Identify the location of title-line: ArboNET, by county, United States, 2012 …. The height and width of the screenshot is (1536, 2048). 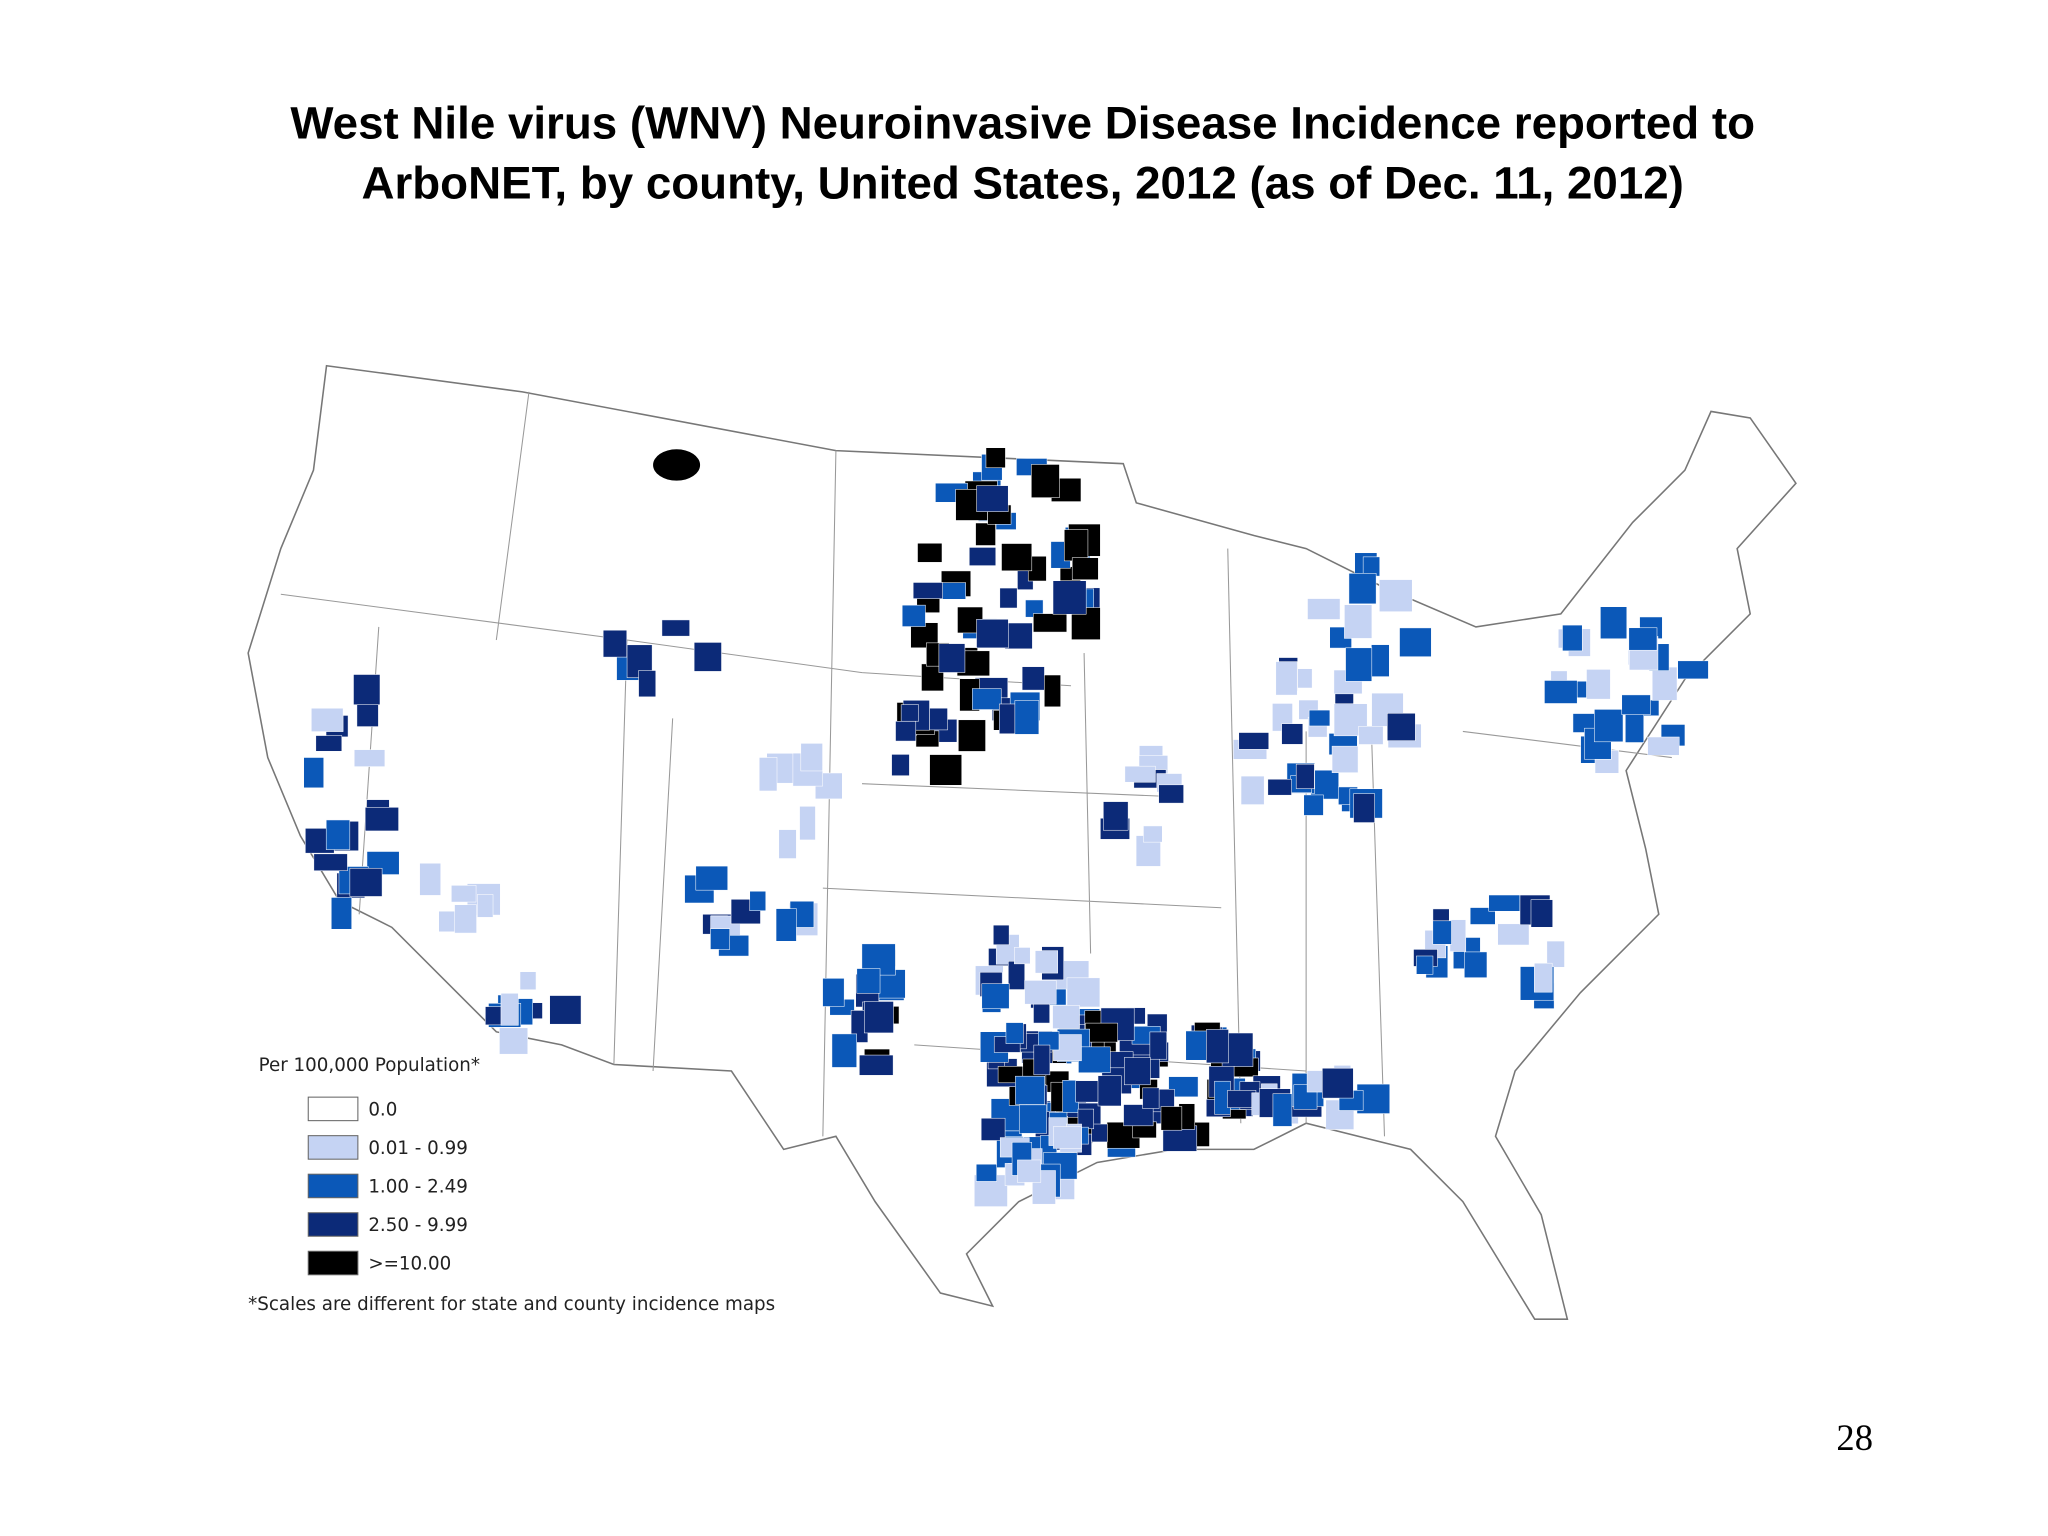
(1022, 183).